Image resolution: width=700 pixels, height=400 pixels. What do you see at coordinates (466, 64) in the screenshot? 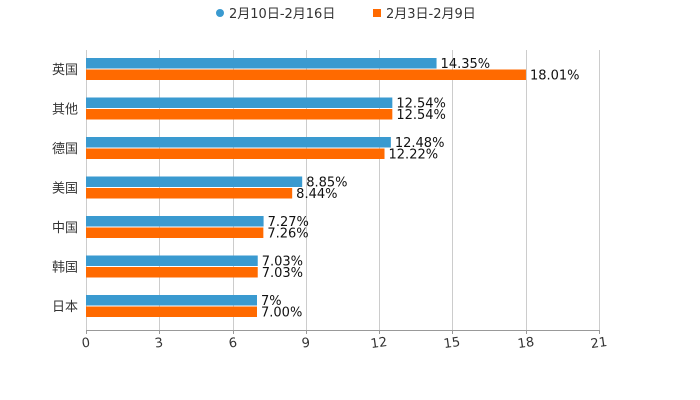
I see `data-label: 14.35%` at bounding box center [466, 64].